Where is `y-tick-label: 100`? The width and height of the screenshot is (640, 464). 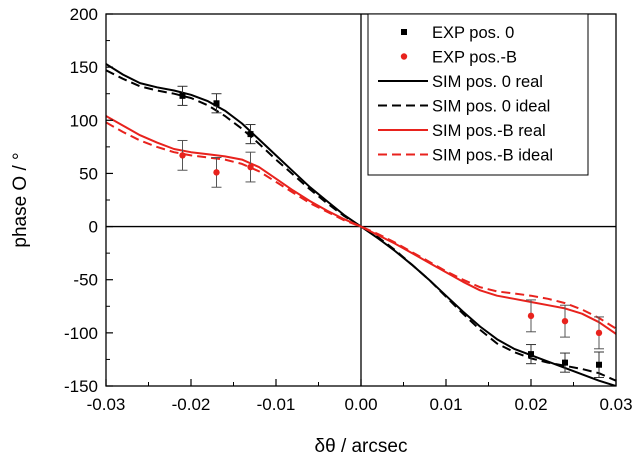
y-tick-label: 100 is located at coordinates (84, 120).